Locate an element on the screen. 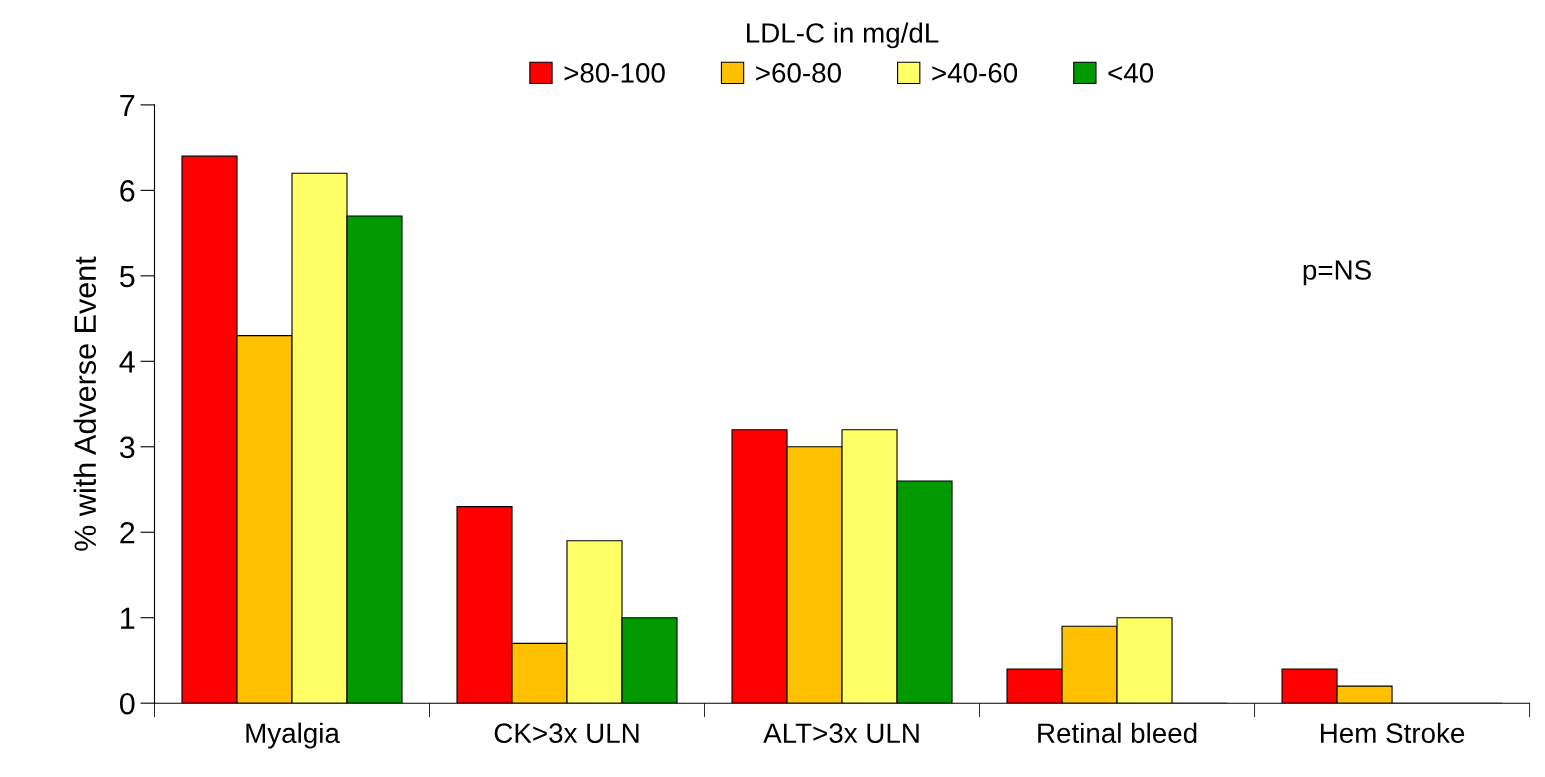 The width and height of the screenshot is (1545, 777). x-tick-label: Hem Stroke is located at coordinates (1393, 733).